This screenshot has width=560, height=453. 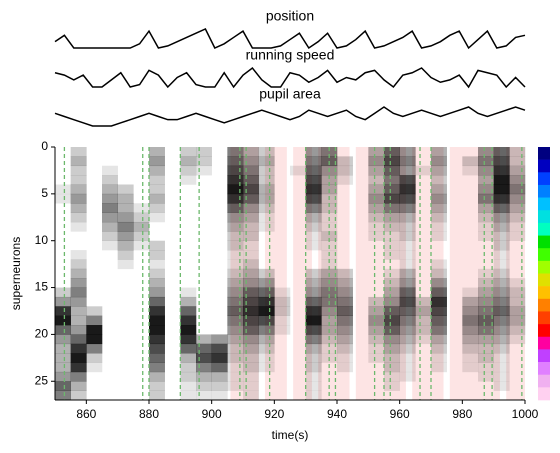 I want to click on x-axis-label: time(s), so click(x=290, y=435).